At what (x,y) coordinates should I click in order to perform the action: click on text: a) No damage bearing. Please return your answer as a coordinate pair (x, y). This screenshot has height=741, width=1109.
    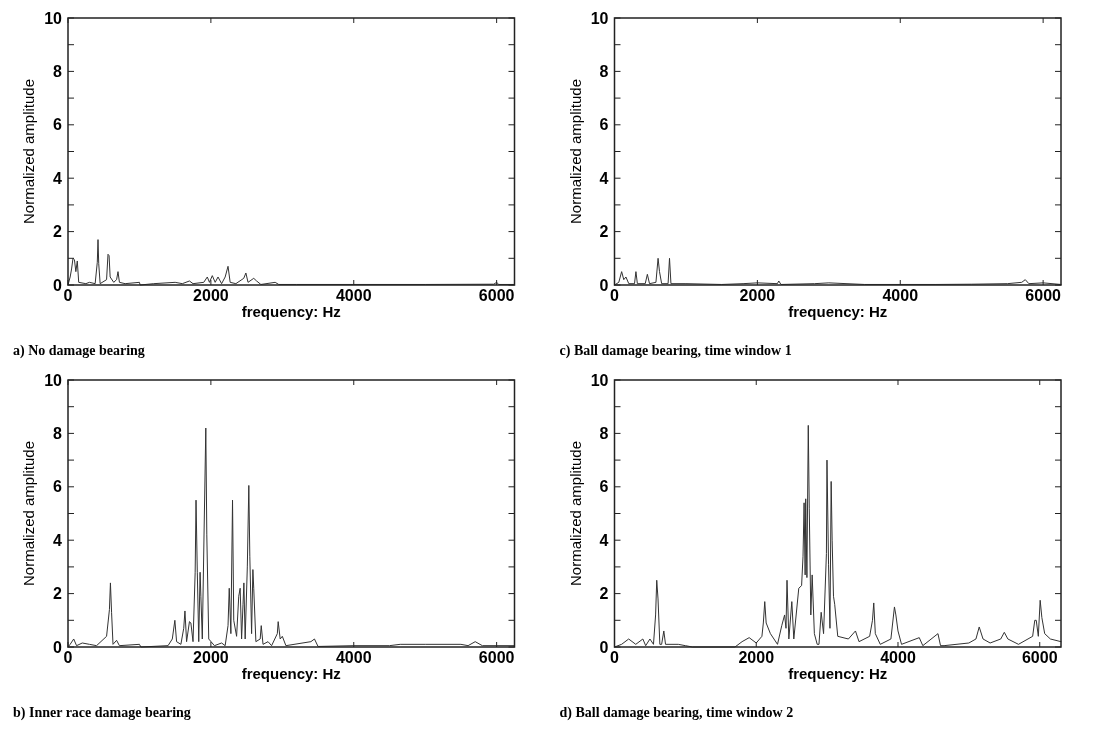
    Looking at the image, I should click on (79, 351).